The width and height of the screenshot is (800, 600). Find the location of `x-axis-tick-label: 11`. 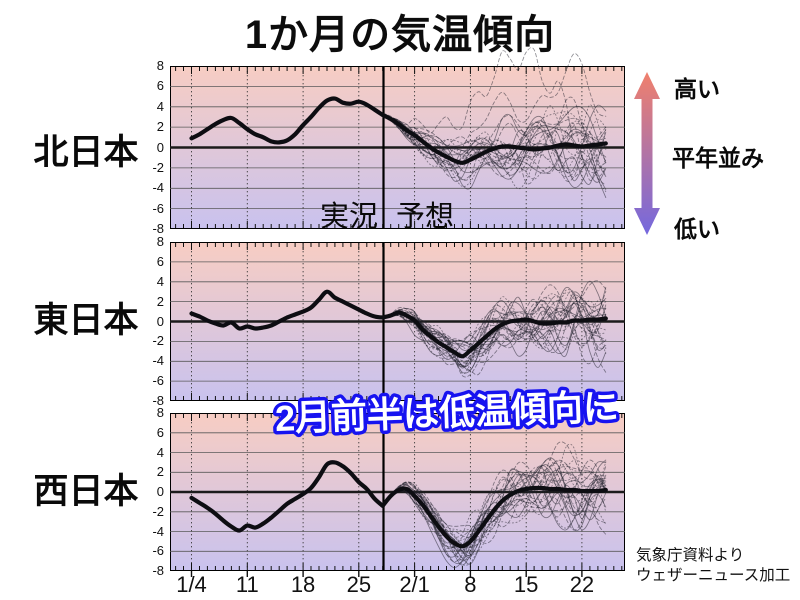

x-axis-tick-label: 11 is located at coordinates (247, 584).